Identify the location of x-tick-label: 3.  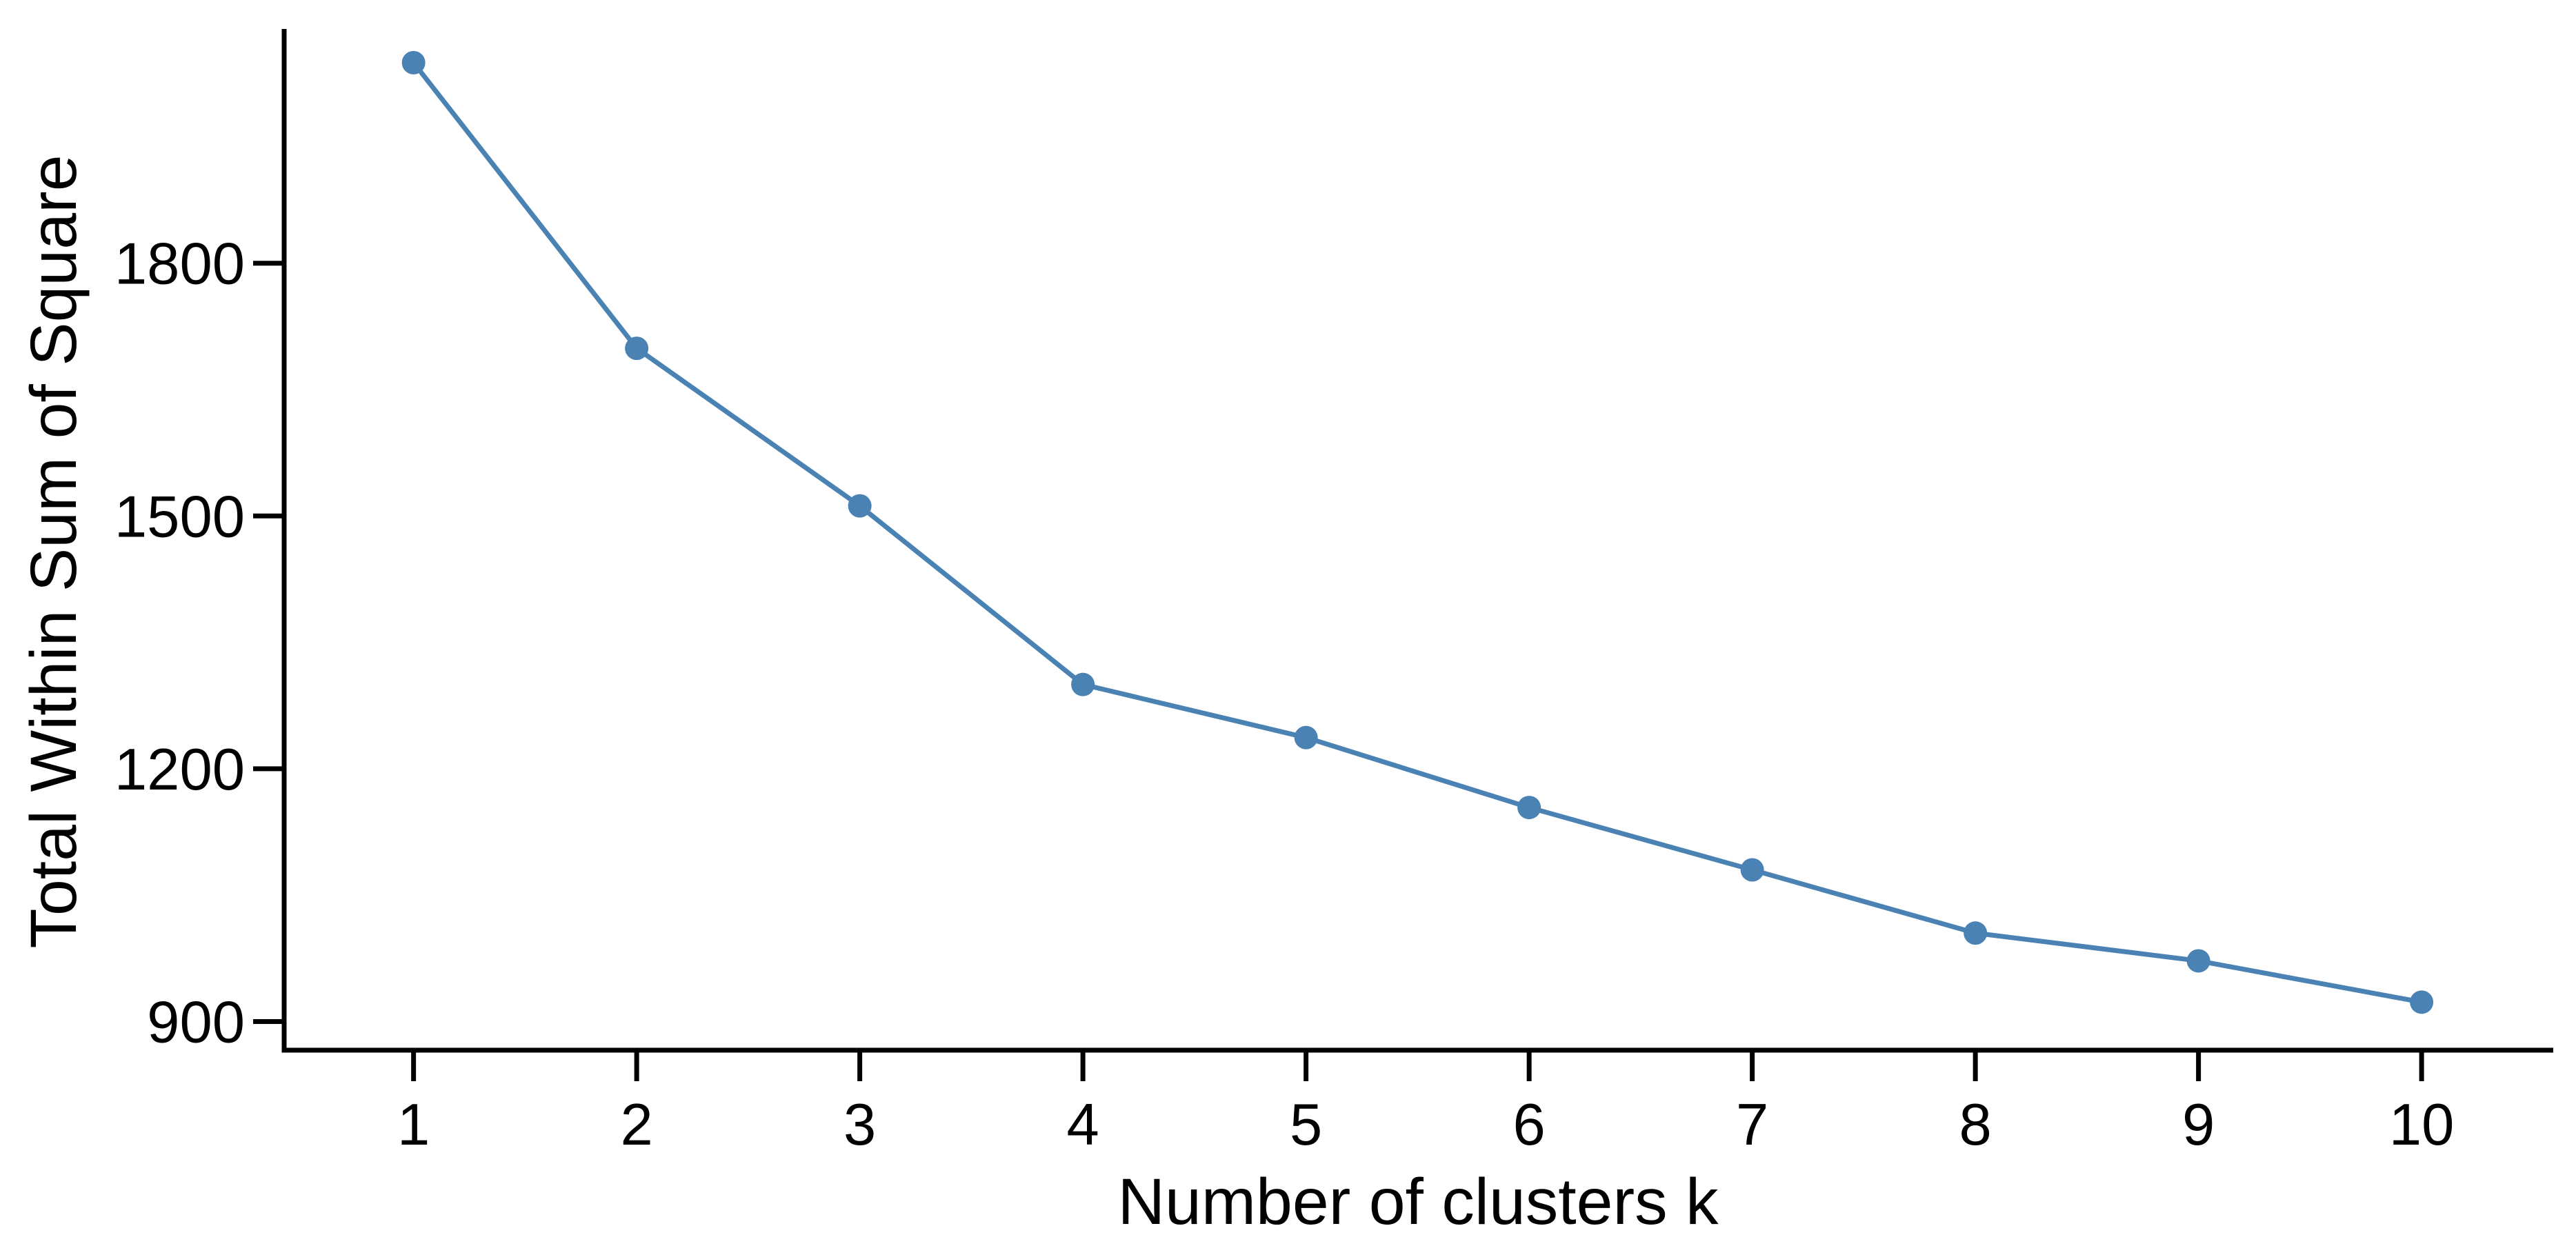
(859, 1125).